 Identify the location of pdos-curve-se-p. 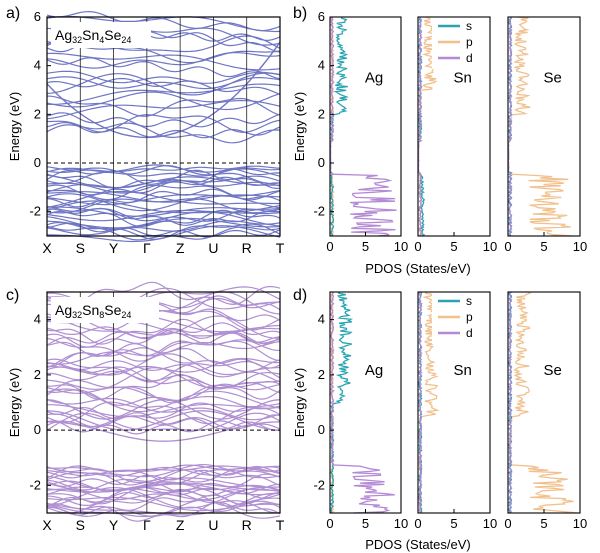
(540, 126).